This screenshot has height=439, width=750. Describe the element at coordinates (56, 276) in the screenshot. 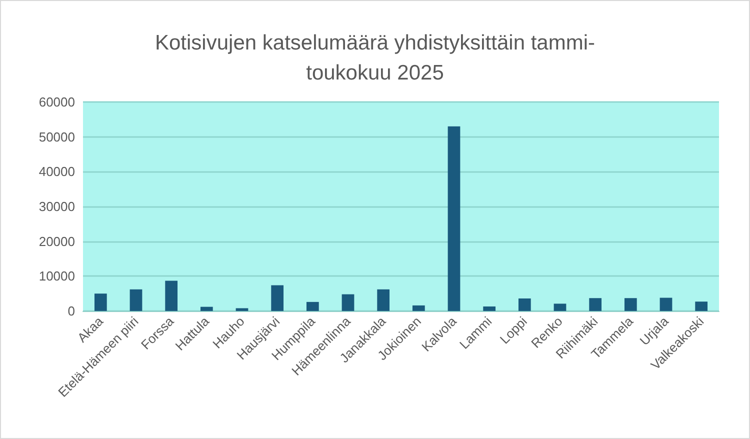

I see `y-tick-label: 10000` at that location.